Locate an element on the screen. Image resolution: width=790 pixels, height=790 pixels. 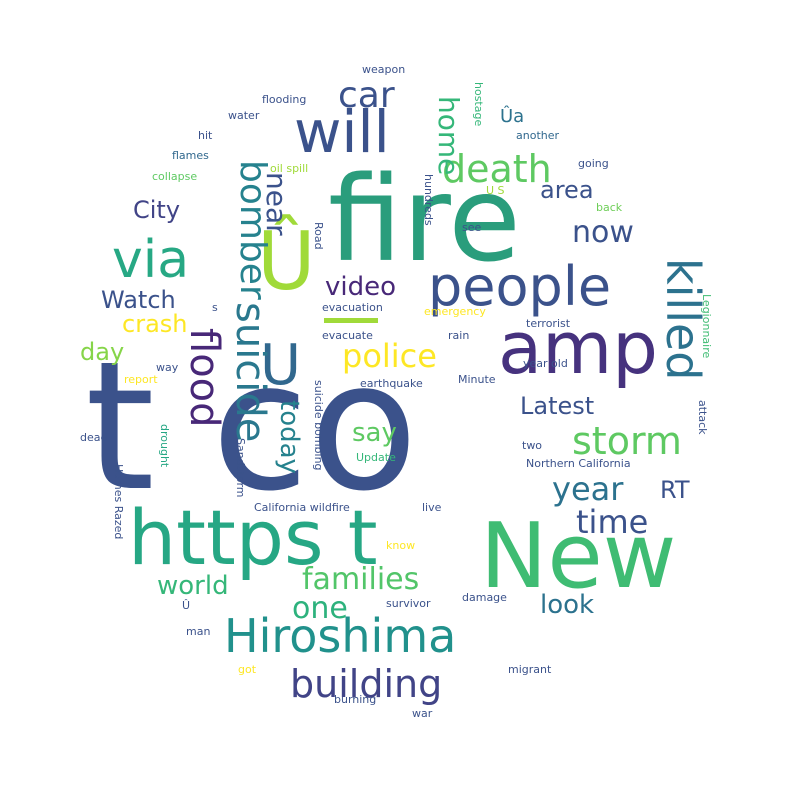
word-car: car is located at coordinates (366, 95).